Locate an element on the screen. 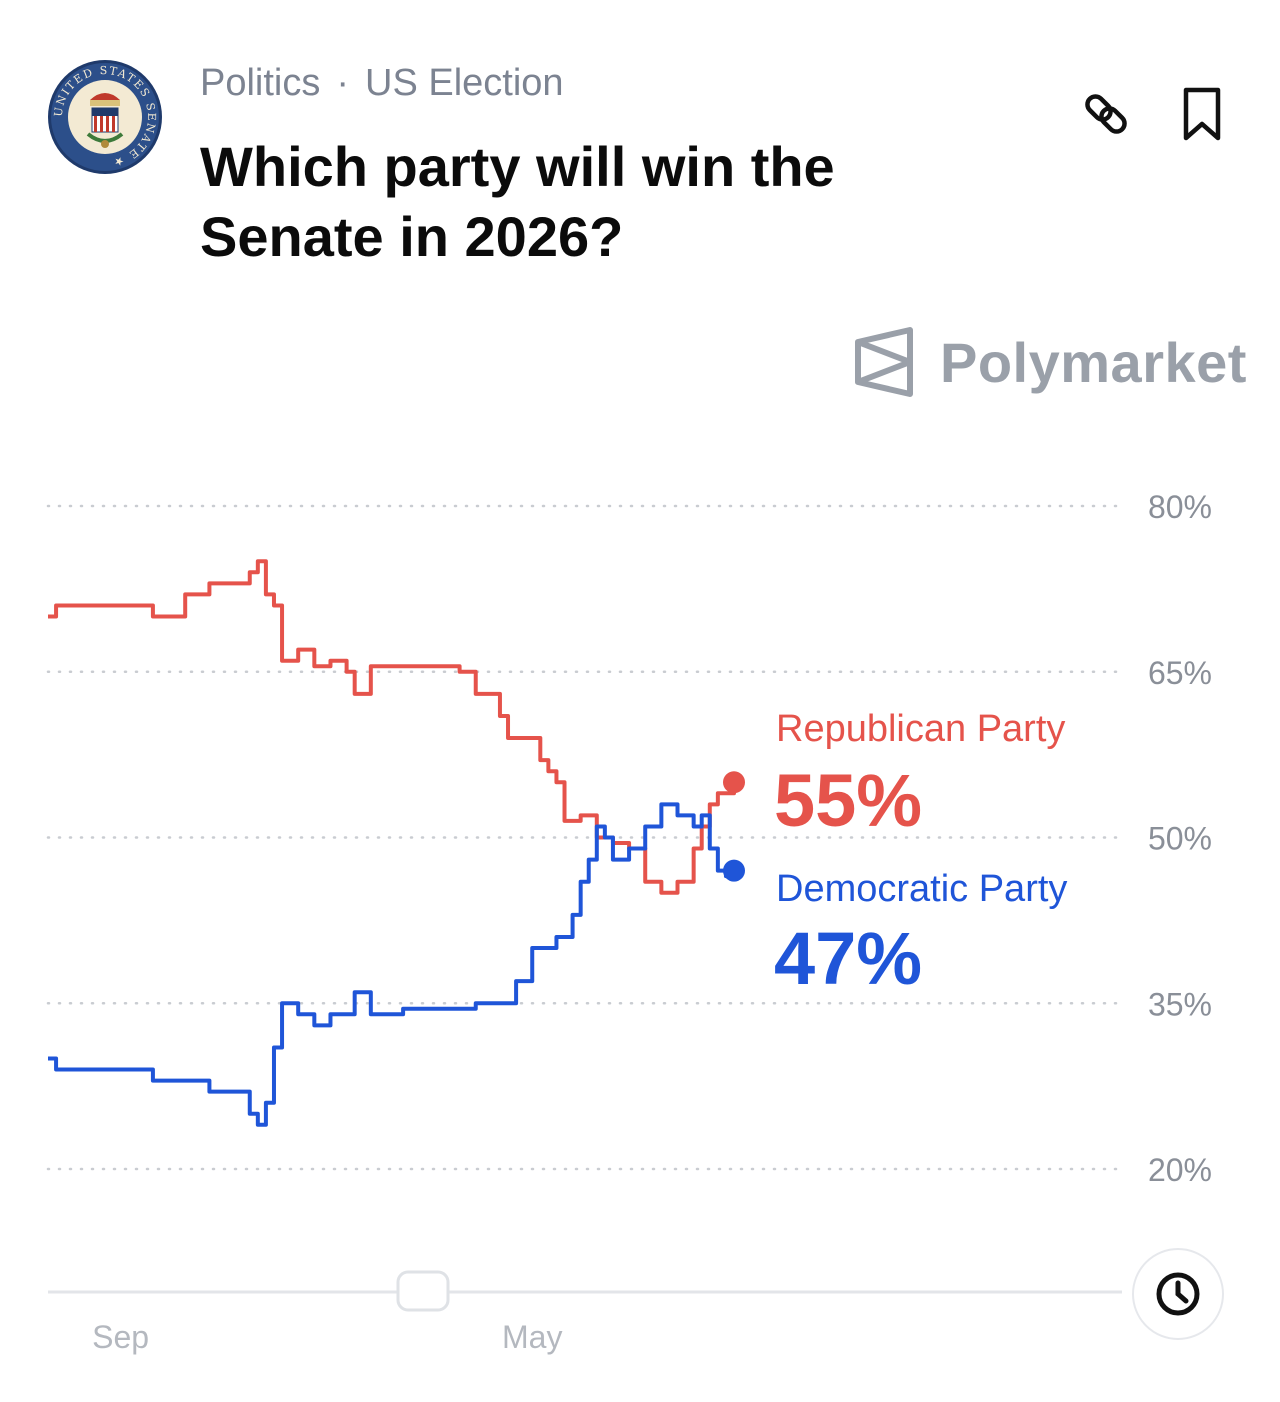  polymarket-watermark: Polymarket is located at coordinates (1052, 363).